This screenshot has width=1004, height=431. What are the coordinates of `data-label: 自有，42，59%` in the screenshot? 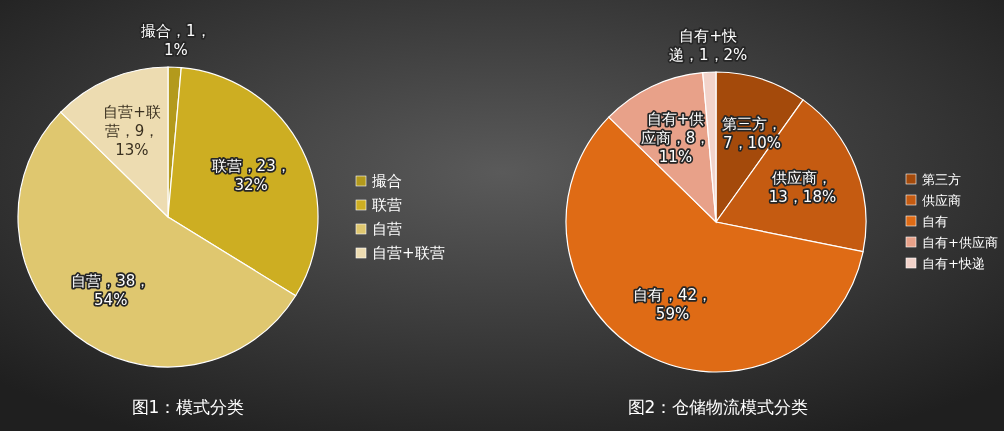 It's located at (672, 304).